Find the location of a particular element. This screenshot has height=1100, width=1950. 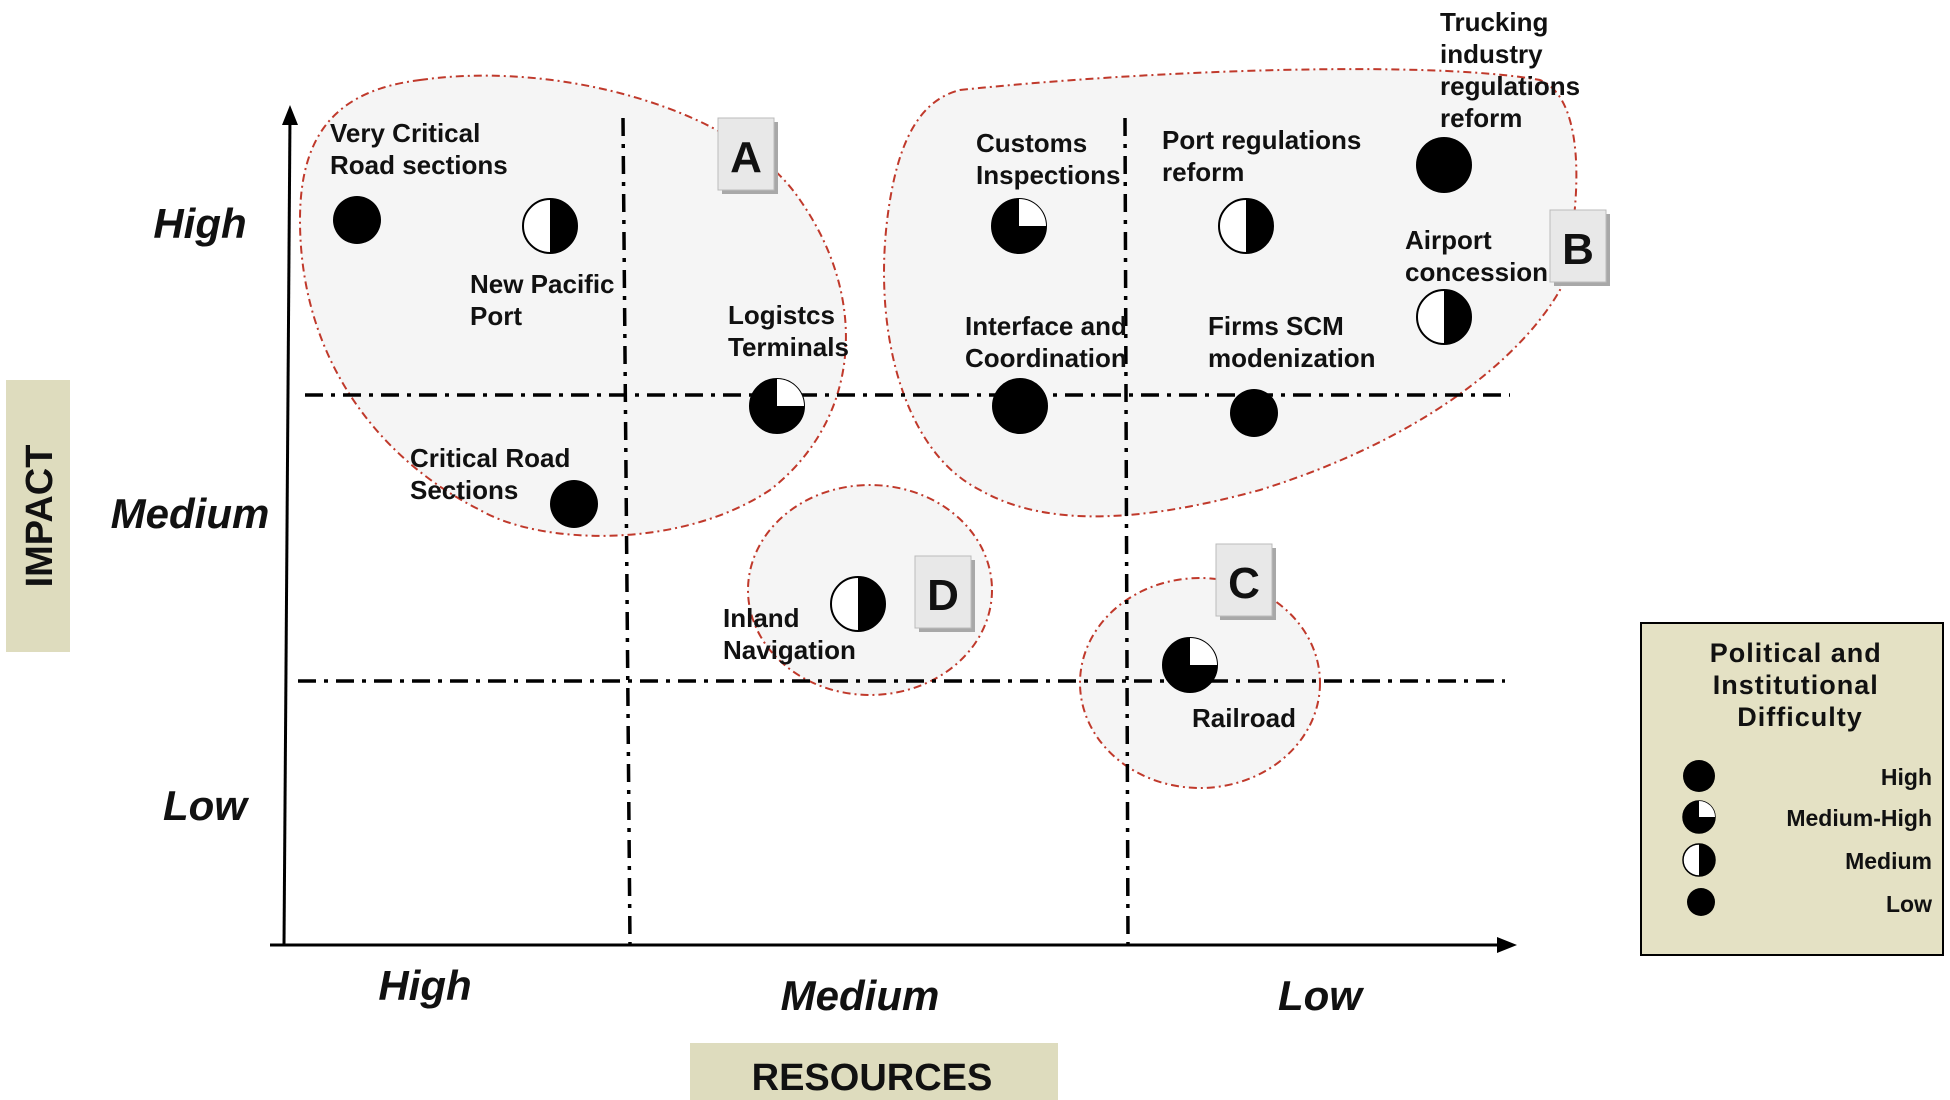

grid-line-vertical-right is located at coordinates (1126, 531).